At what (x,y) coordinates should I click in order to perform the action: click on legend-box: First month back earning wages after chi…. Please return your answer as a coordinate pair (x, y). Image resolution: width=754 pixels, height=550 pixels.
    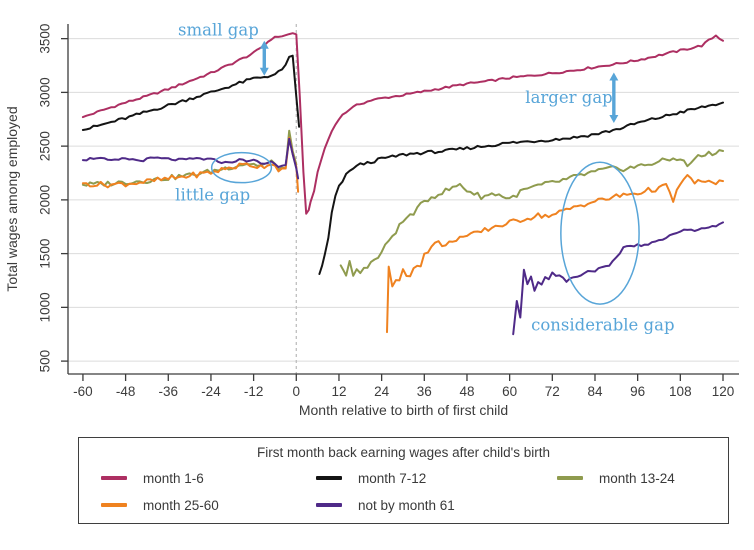
    Looking at the image, I should click on (403, 480).